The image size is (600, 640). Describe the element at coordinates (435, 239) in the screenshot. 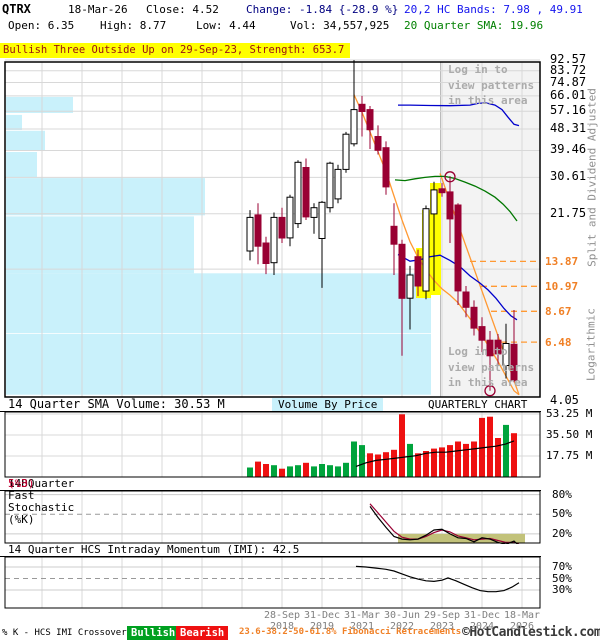

I see `pattern-highlight` at that location.